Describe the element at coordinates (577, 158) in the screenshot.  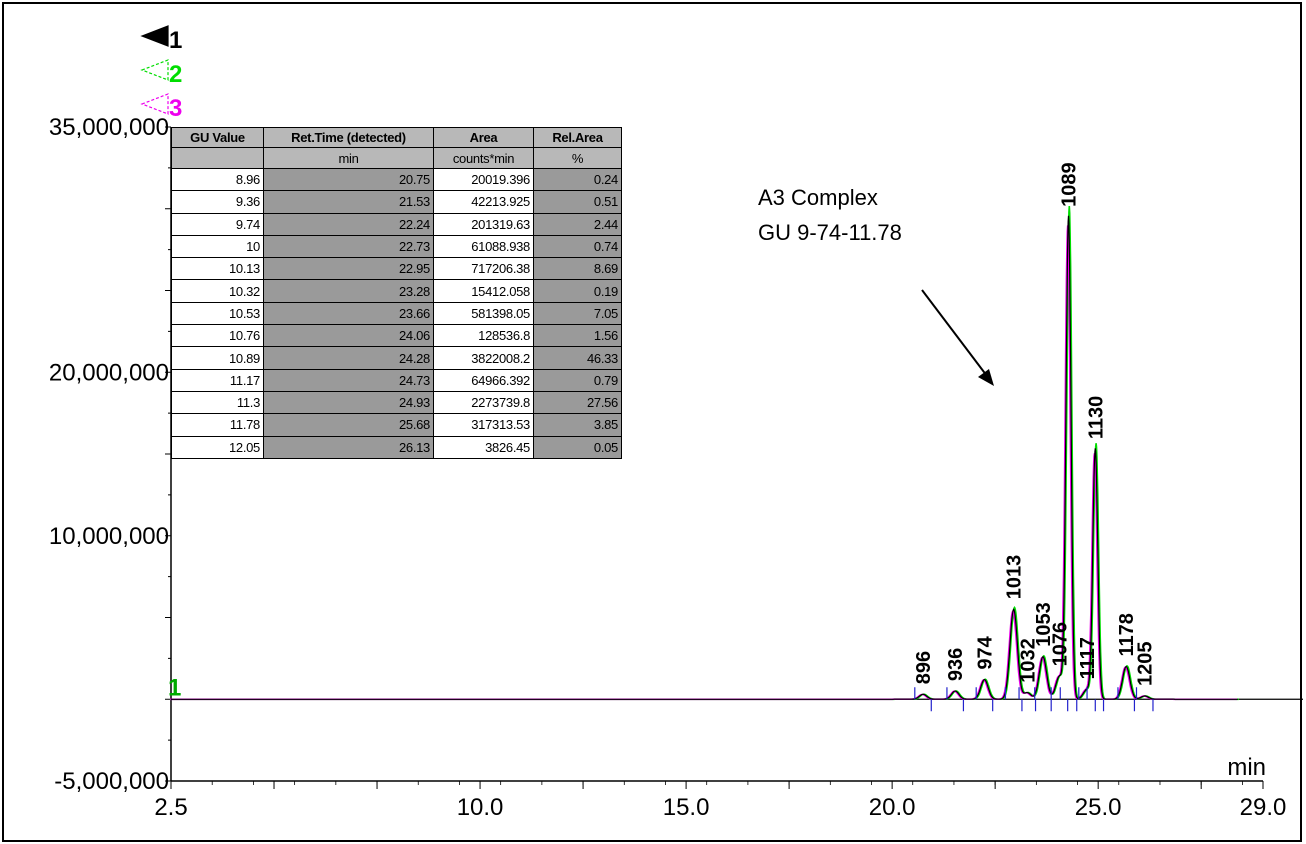
I see `unit-rel-area: %` at that location.